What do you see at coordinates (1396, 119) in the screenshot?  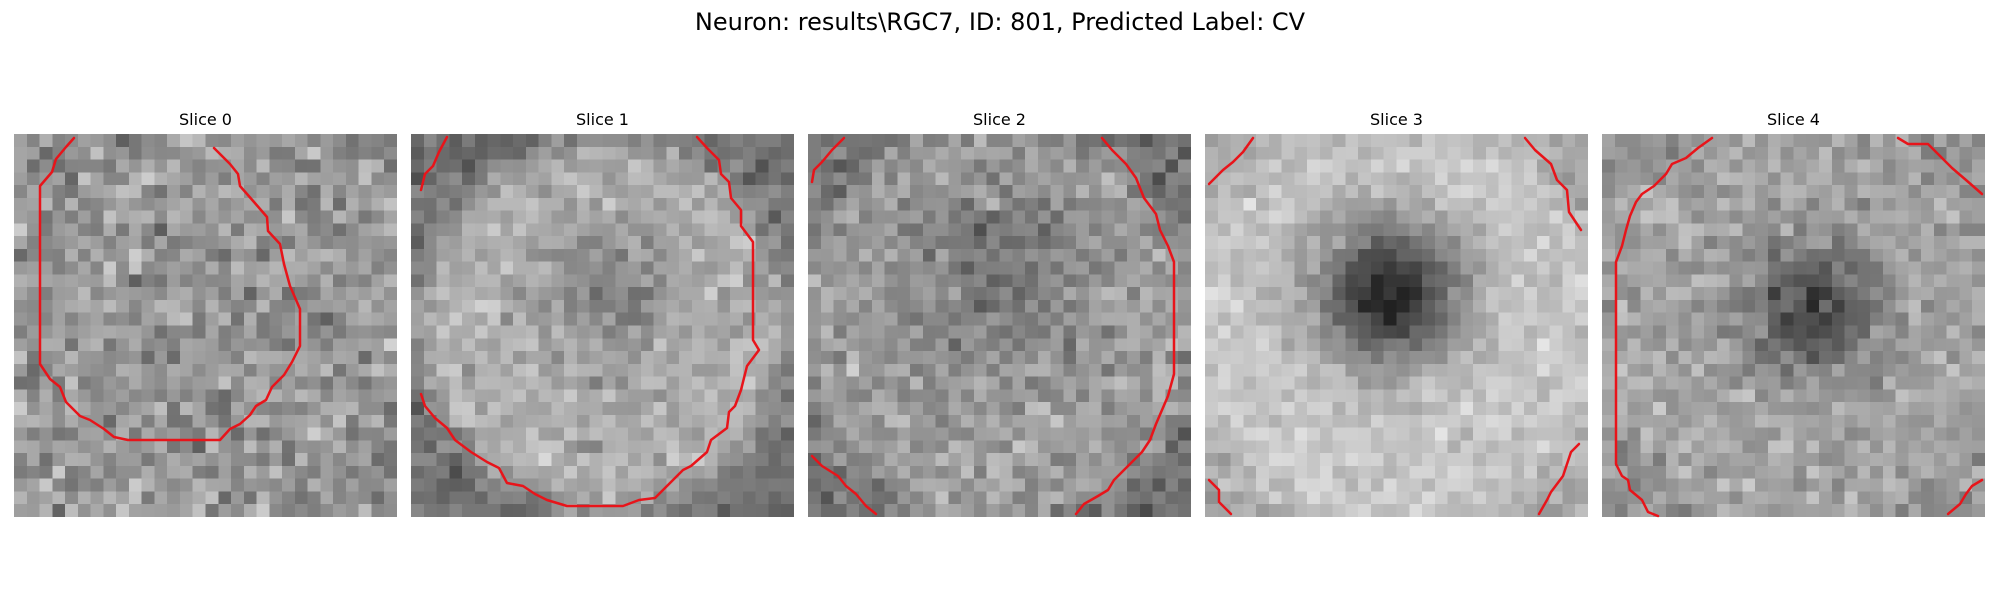 I see `slice-3-title: Slice 3` at bounding box center [1396, 119].